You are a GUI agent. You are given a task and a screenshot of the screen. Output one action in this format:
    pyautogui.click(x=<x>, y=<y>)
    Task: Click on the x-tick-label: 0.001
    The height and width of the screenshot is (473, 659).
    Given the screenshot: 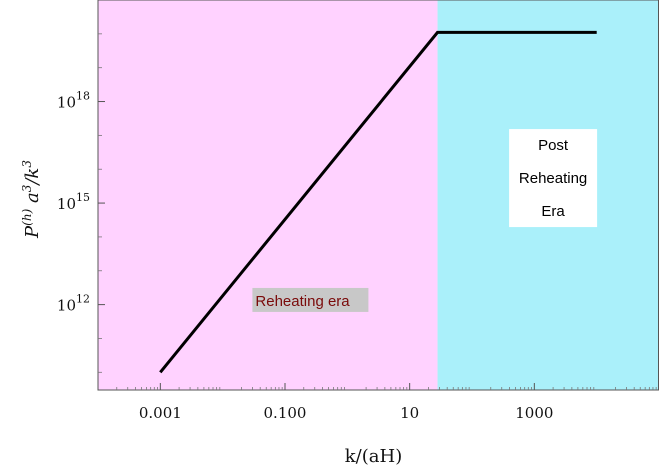 What is the action you would take?
    pyautogui.click(x=160, y=413)
    